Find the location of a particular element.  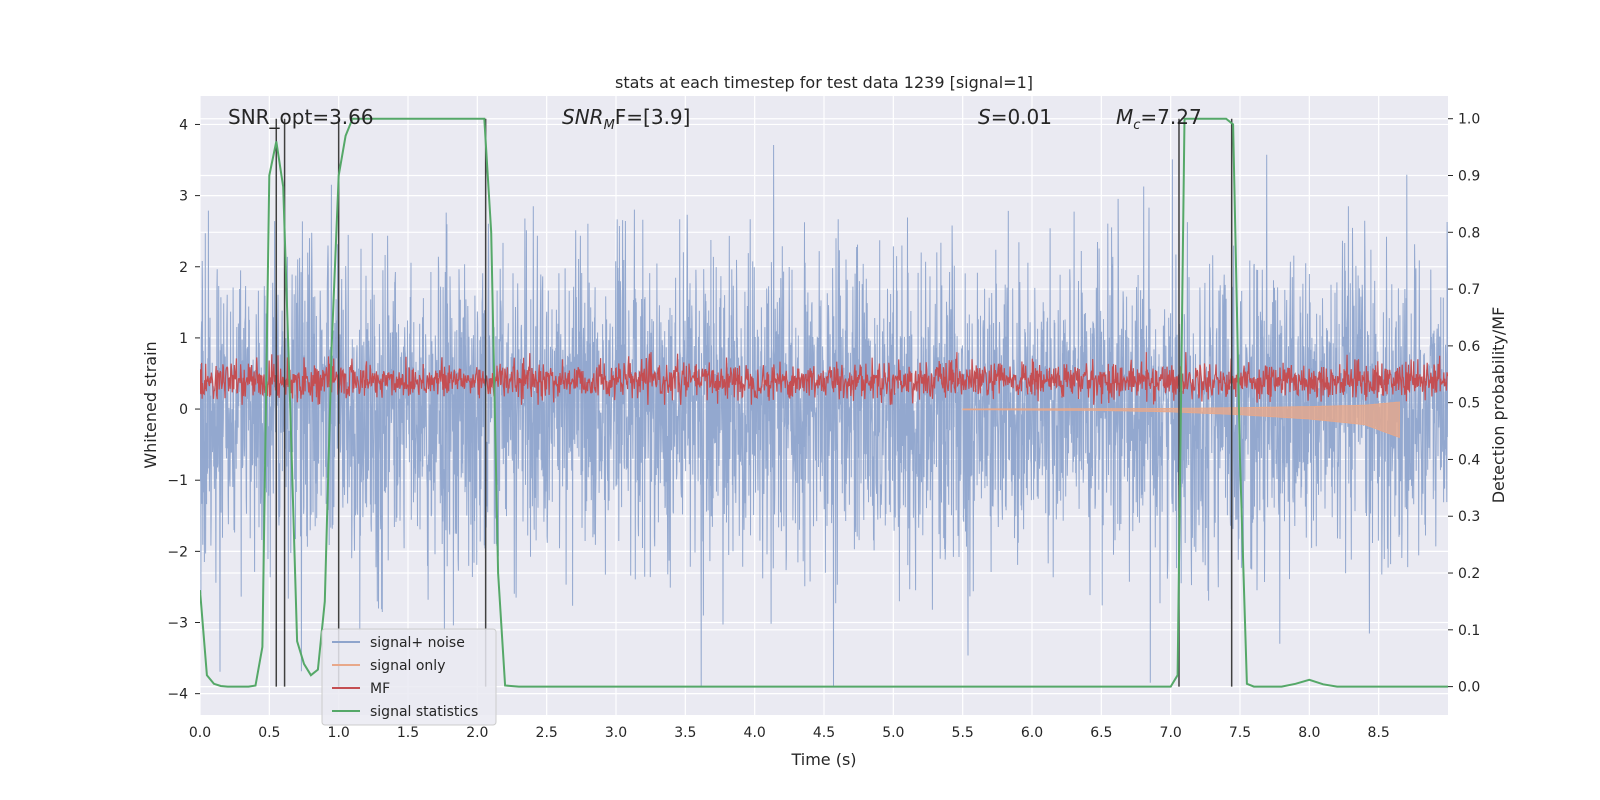

x-tick-label: 3.5 is located at coordinates (685, 733).